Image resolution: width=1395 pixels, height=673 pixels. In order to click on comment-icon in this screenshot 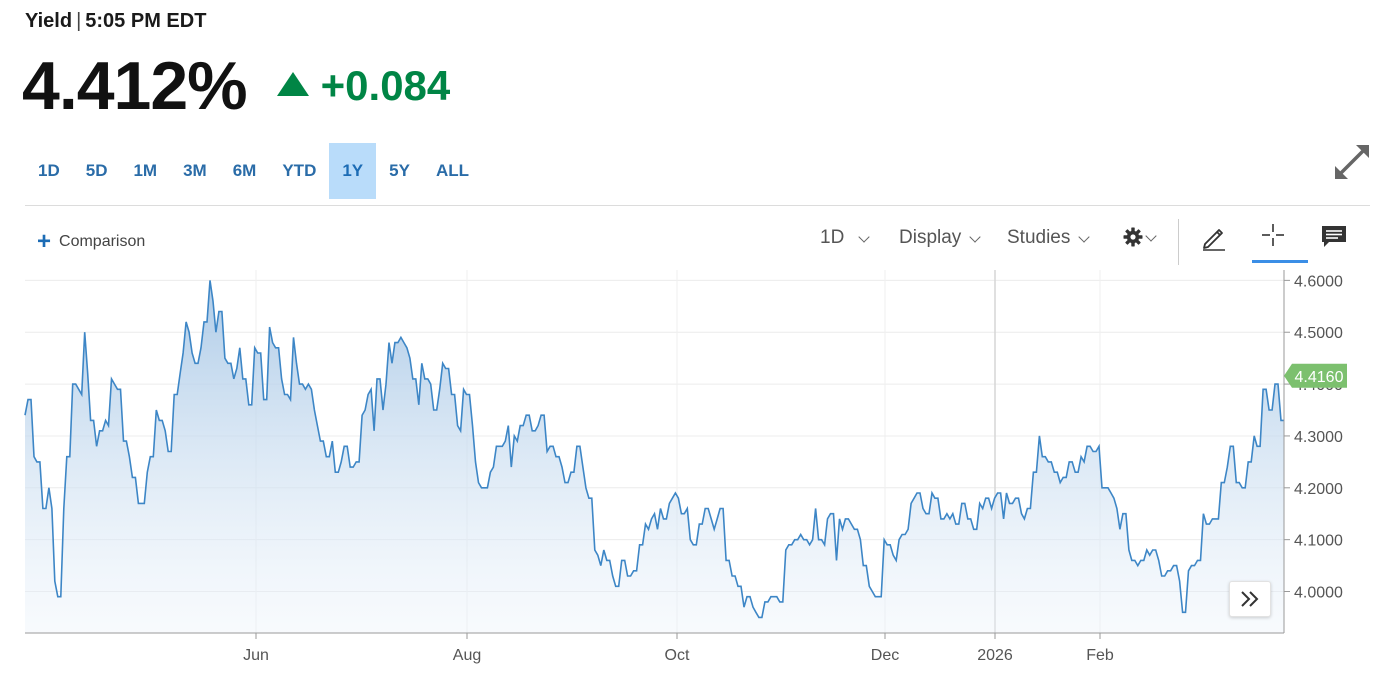, I will do `click(1334, 237)`.